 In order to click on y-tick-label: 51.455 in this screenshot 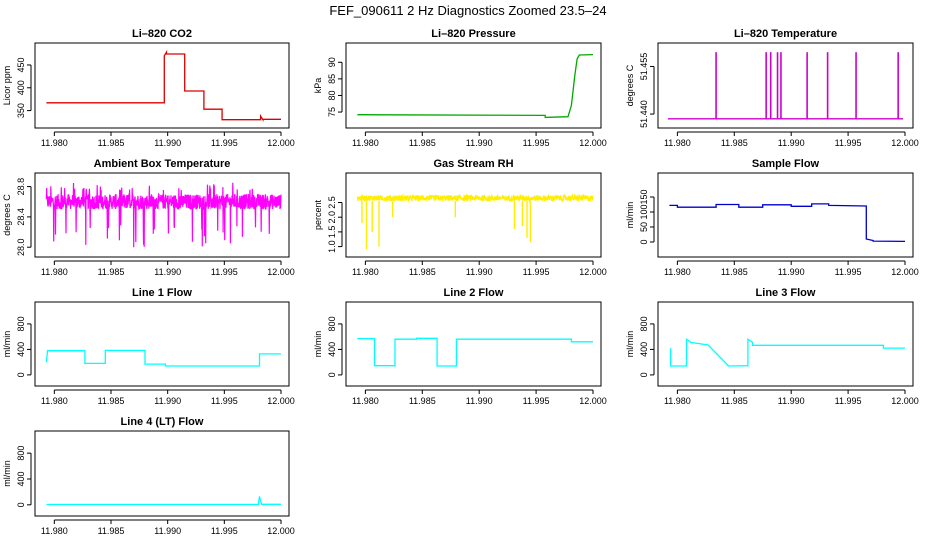, I will do `click(644, 67)`.